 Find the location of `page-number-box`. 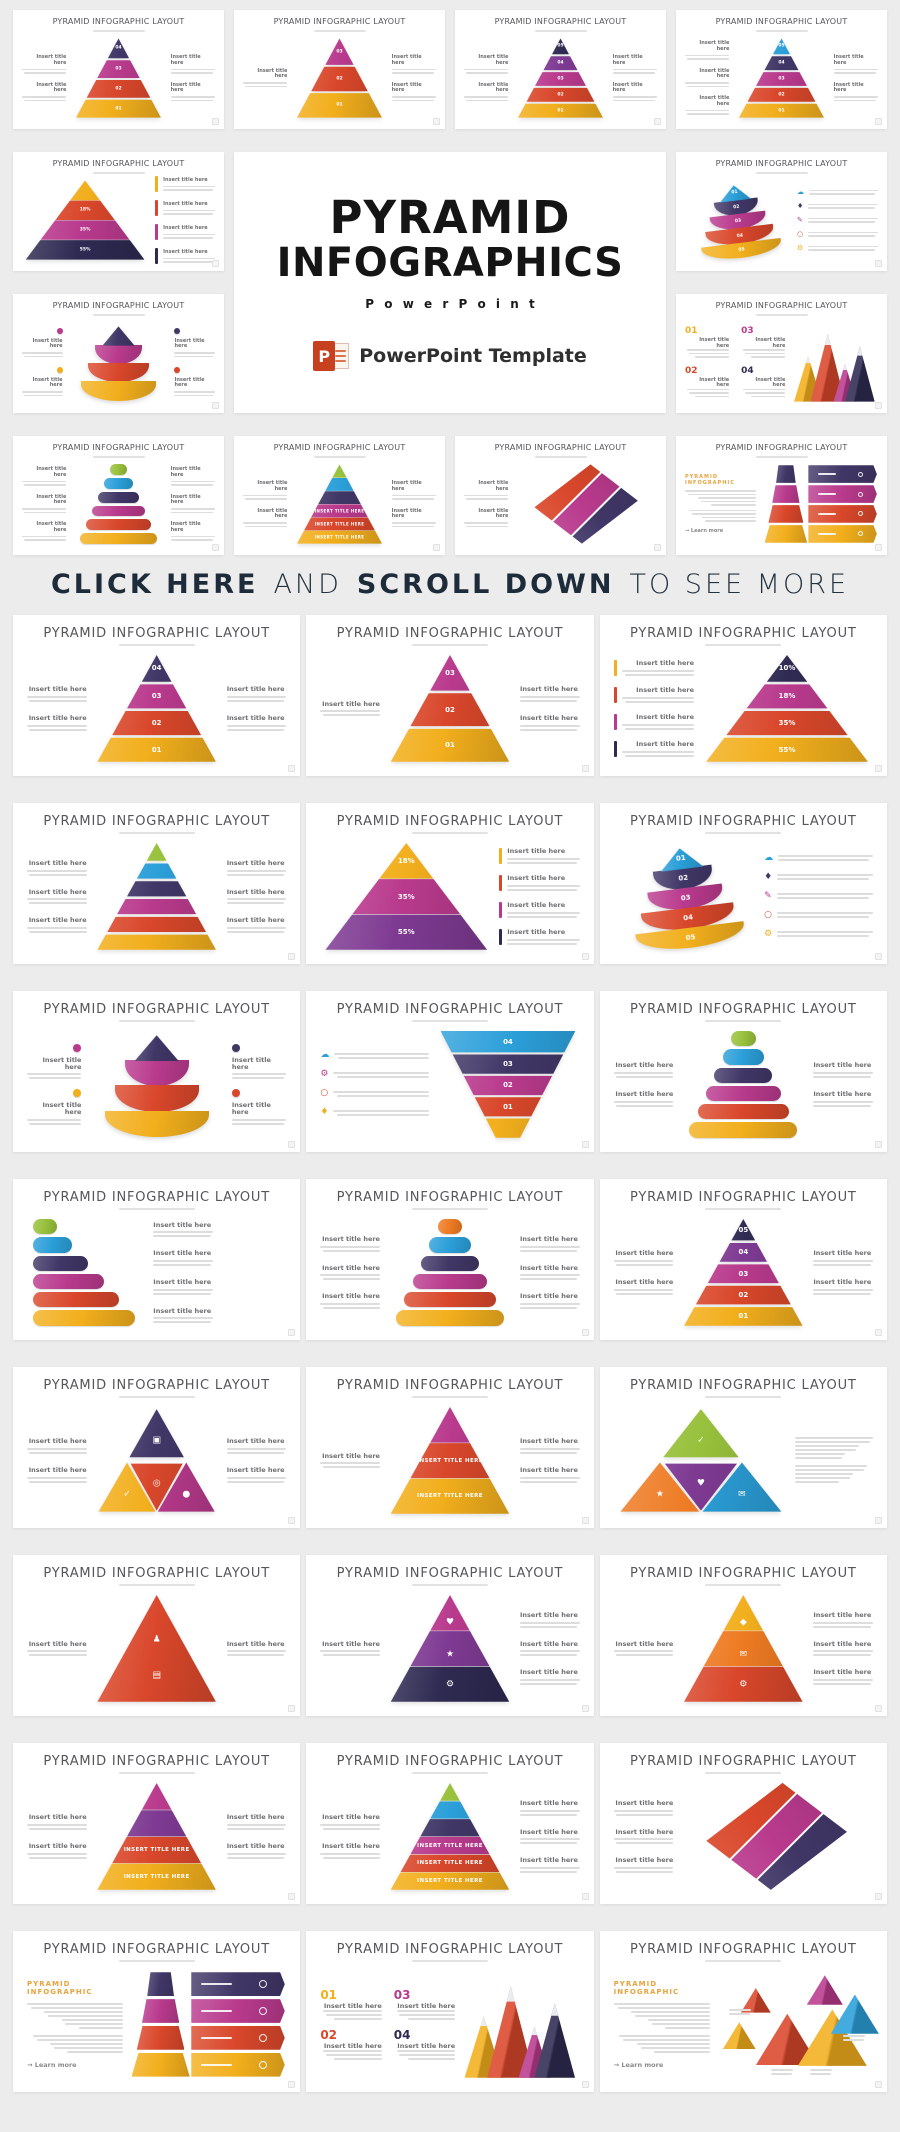

page-number-box is located at coordinates (215, 263).